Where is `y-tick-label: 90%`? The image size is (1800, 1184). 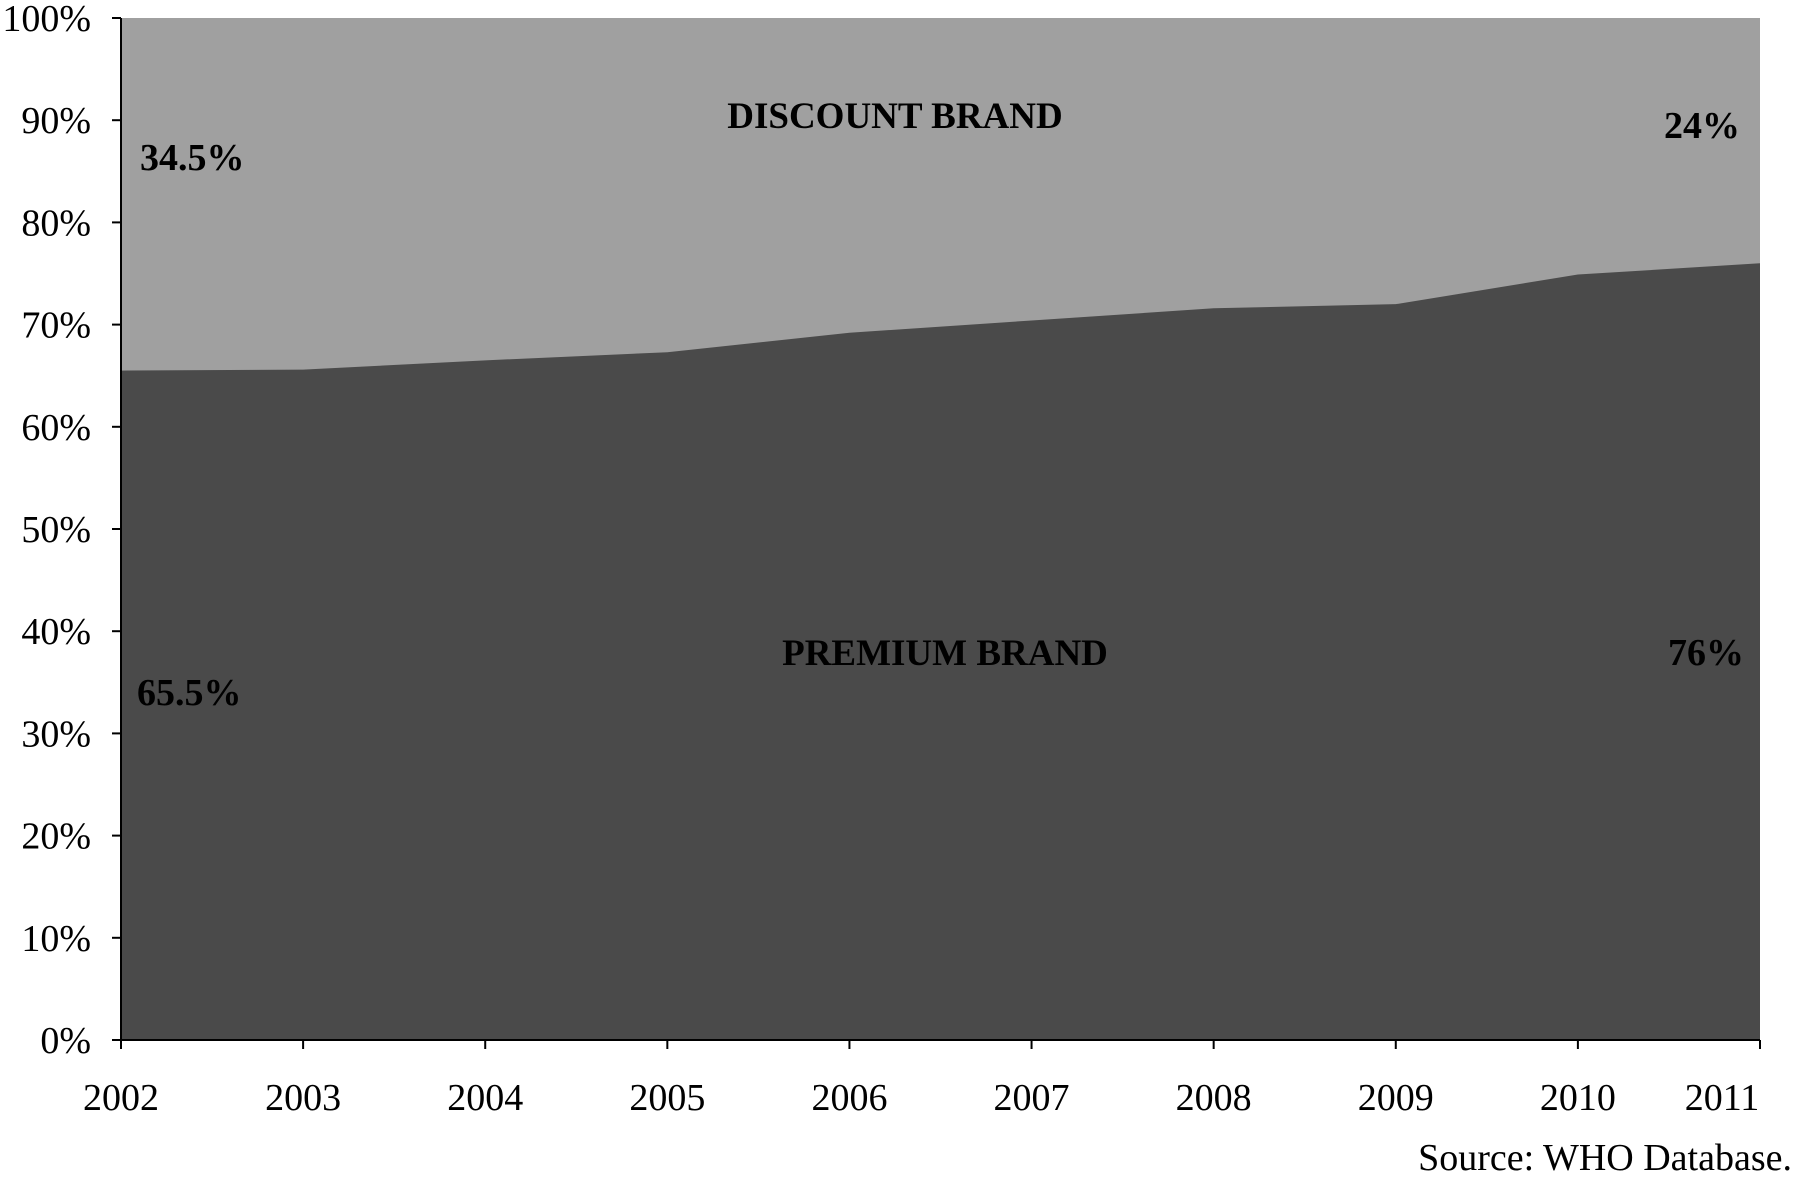
y-tick-label: 90% is located at coordinates (56, 121).